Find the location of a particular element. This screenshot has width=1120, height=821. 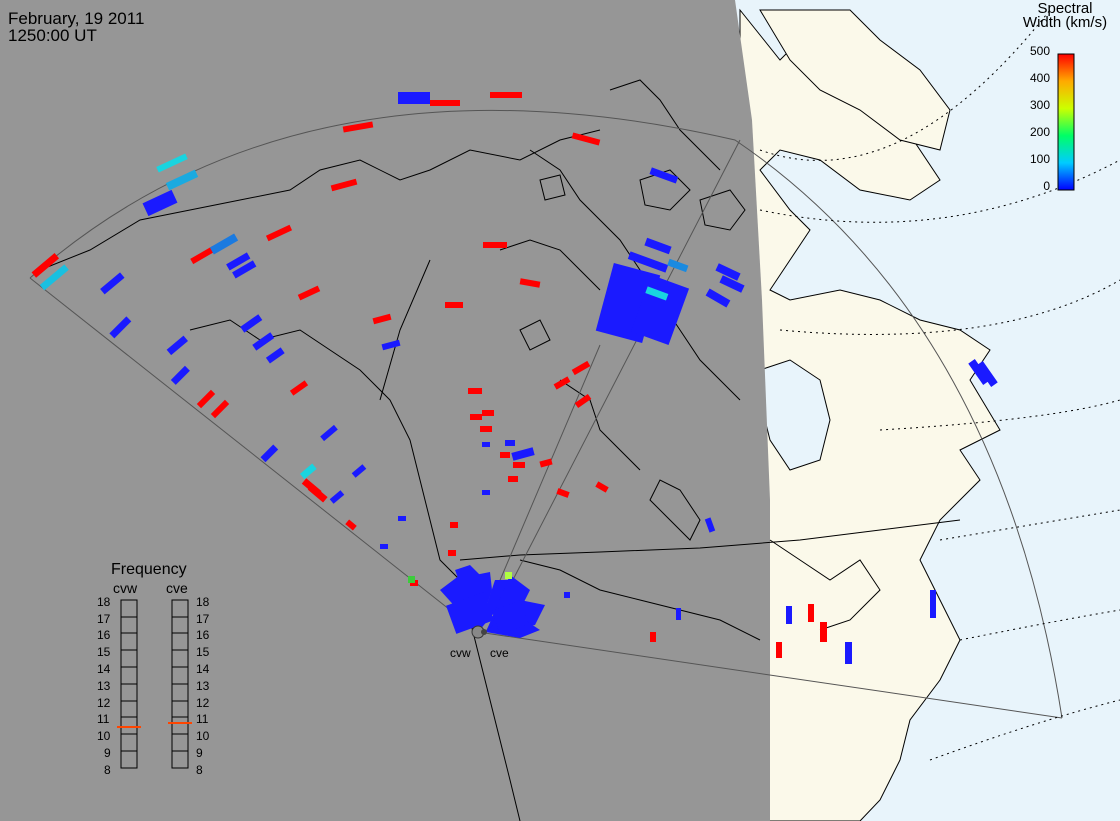

freq-tick-right: 16 is located at coordinates (203, 635).